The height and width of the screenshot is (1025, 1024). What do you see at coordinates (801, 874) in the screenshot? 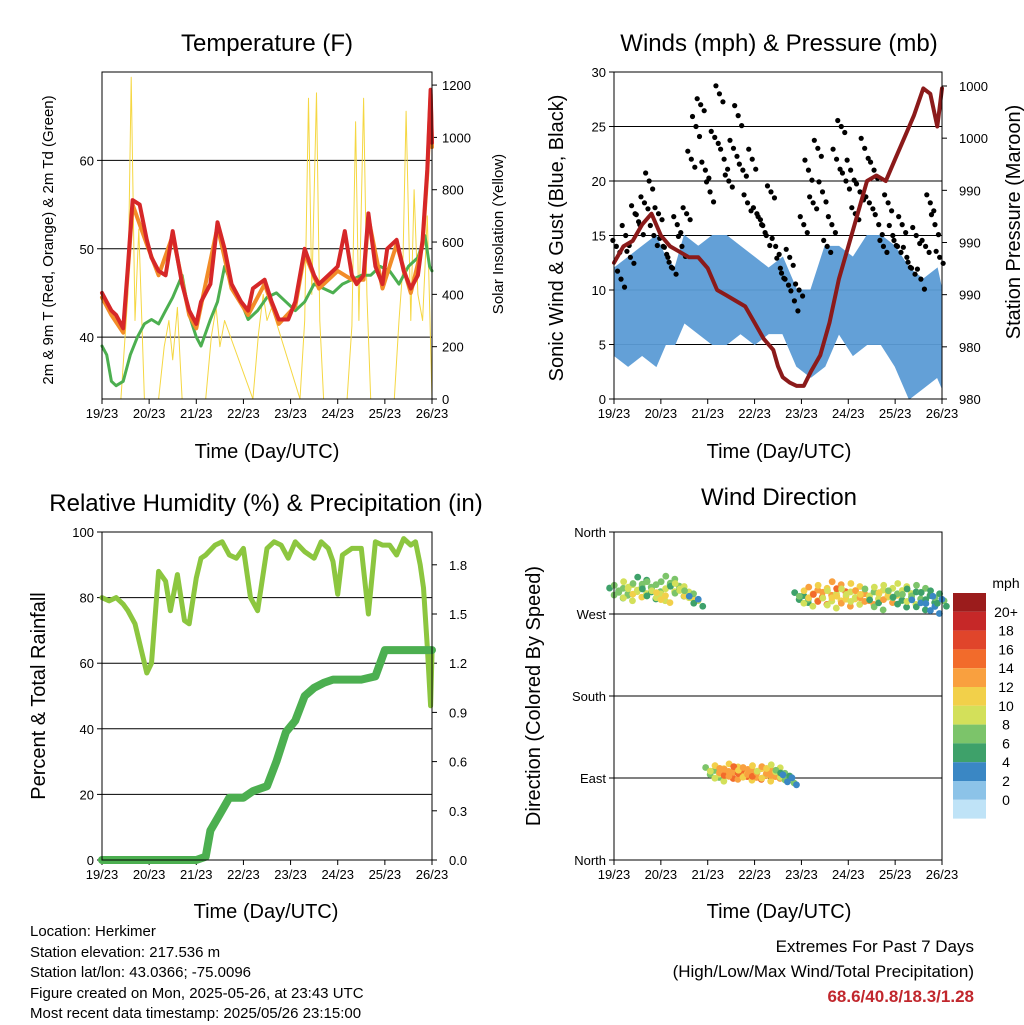
I see `x-tick-label: 23/23` at bounding box center [801, 874].